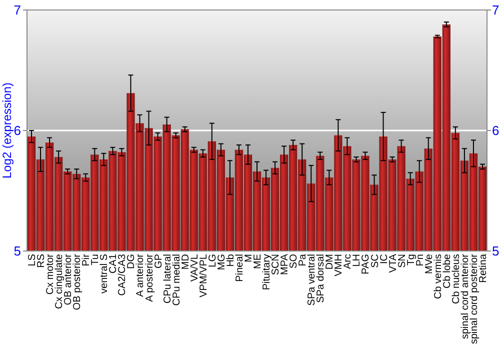 The height and width of the screenshot is (350, 500). I want to click on x-tick-label: Cb vermis, so click(438, 277).